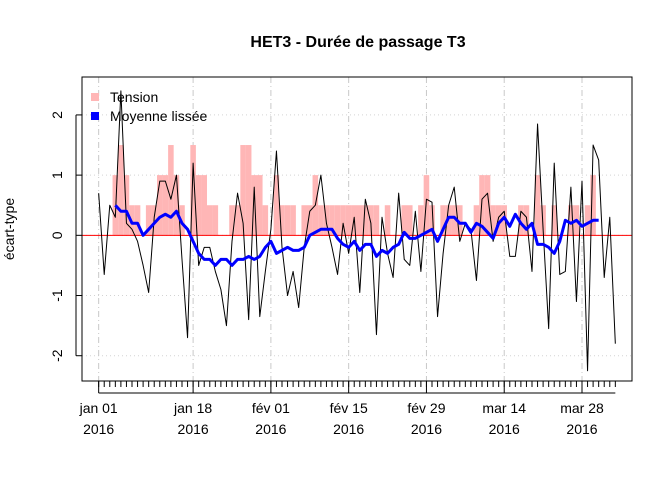  Describe the element at coordinates (504, 418) in the screenshot. I see `x-tick-label: mar 14 2016` at that location.